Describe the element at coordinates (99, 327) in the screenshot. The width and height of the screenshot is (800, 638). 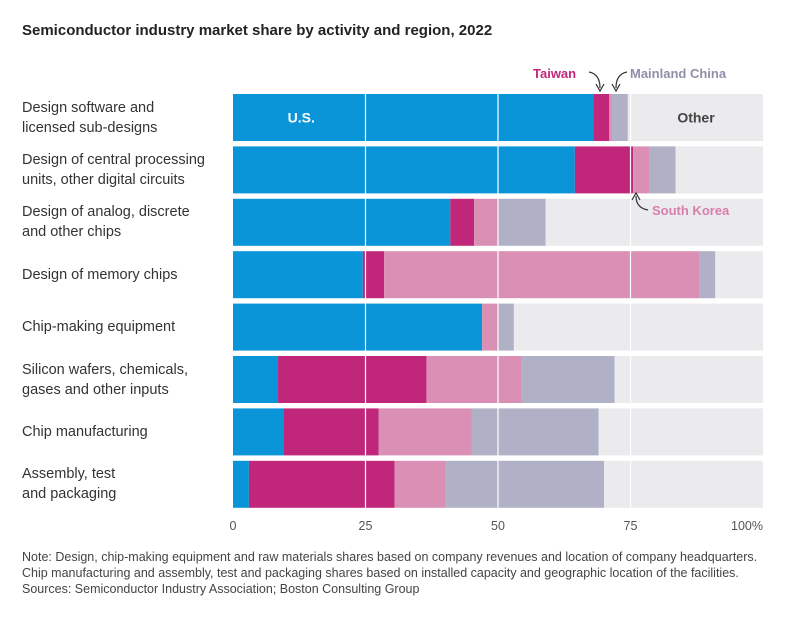
I see `category-label: Chip-making equipment` at that location.